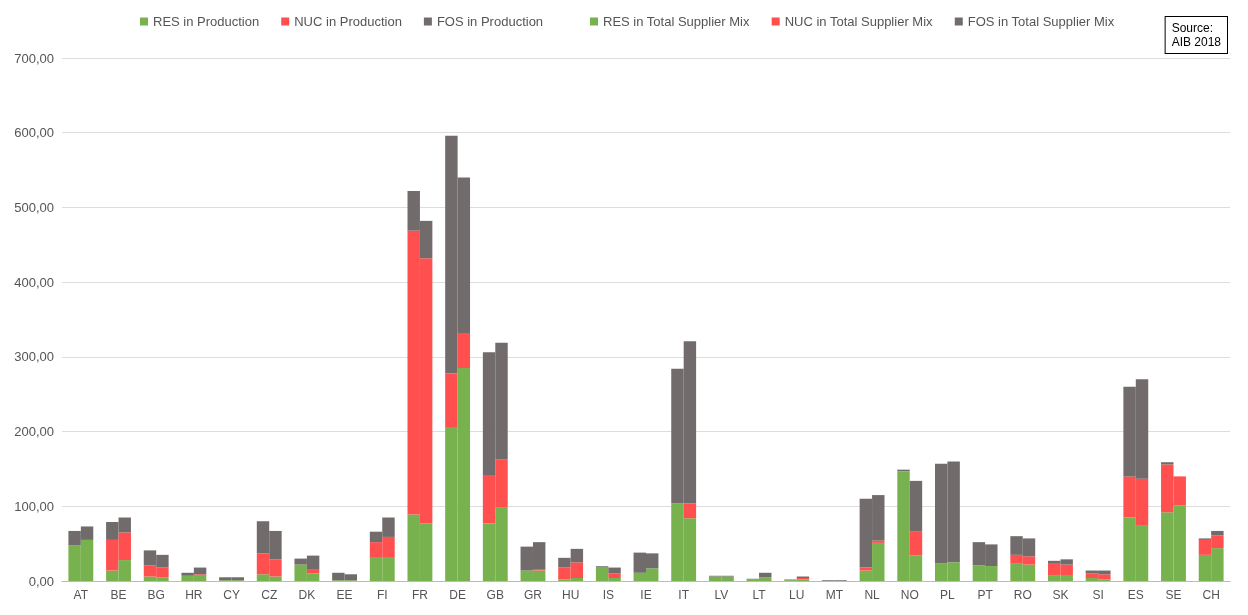 This screenshot has width=1248, height=615. Describe the element at coordinates (608, 595) in the screenshot. I see `x-tick-label: IS` at that location.